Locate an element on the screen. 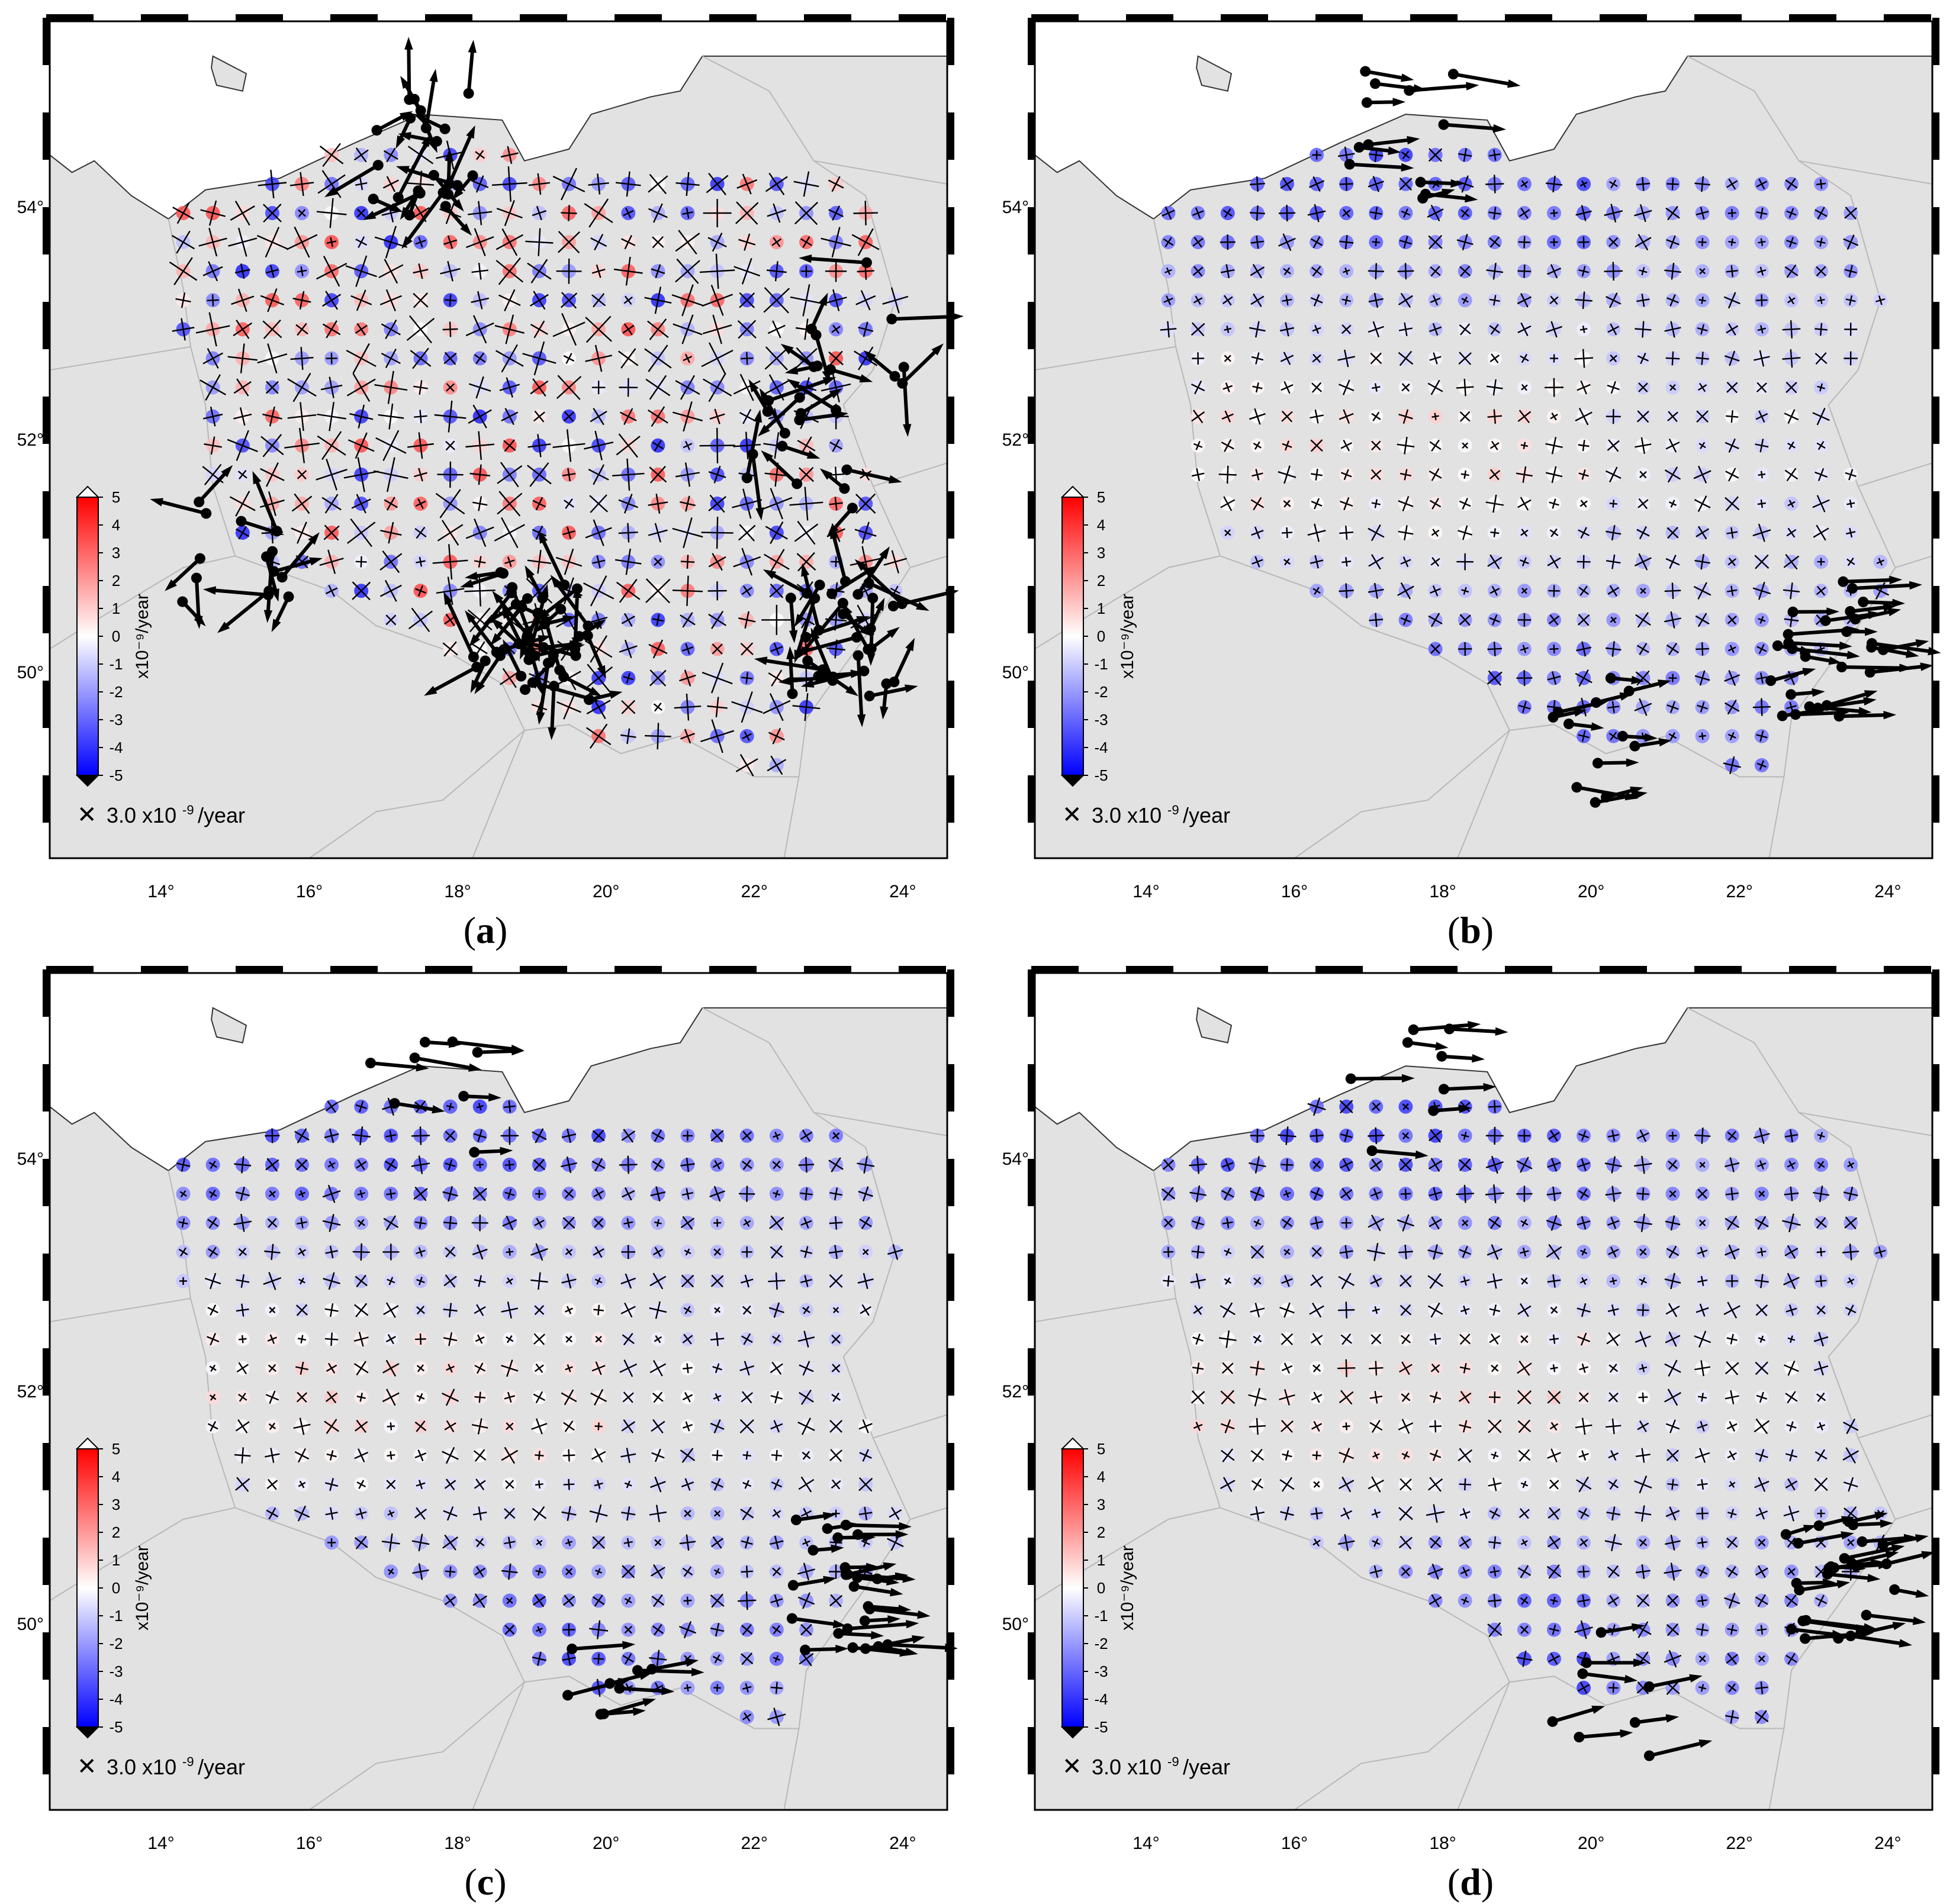 Image resolution: width=1956 pixels, height=1904 pixels. lon-tick-label: 24° is located at coordinates (902, 891).